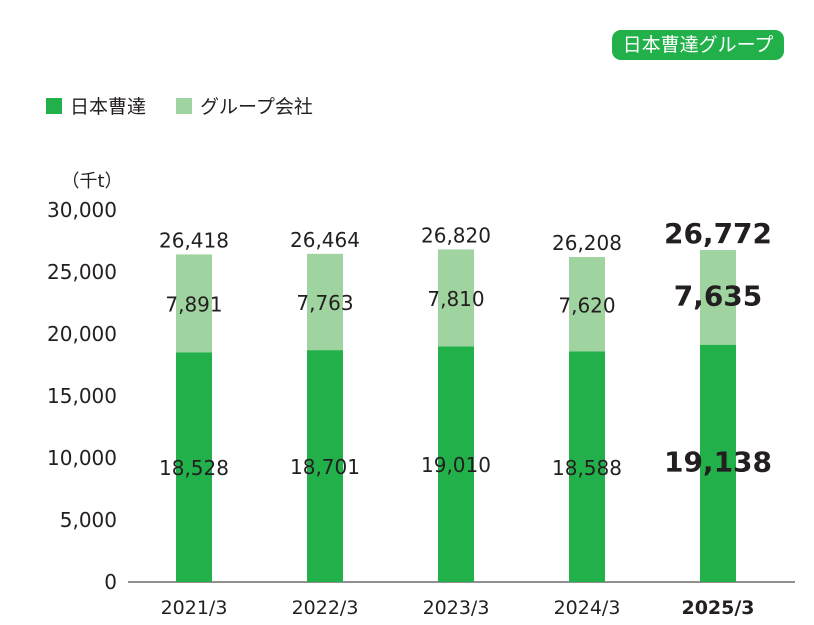  Describe the element at coordinates (82, 210) in the screenshot. I see `y-tick-label: 30,000` at that location.